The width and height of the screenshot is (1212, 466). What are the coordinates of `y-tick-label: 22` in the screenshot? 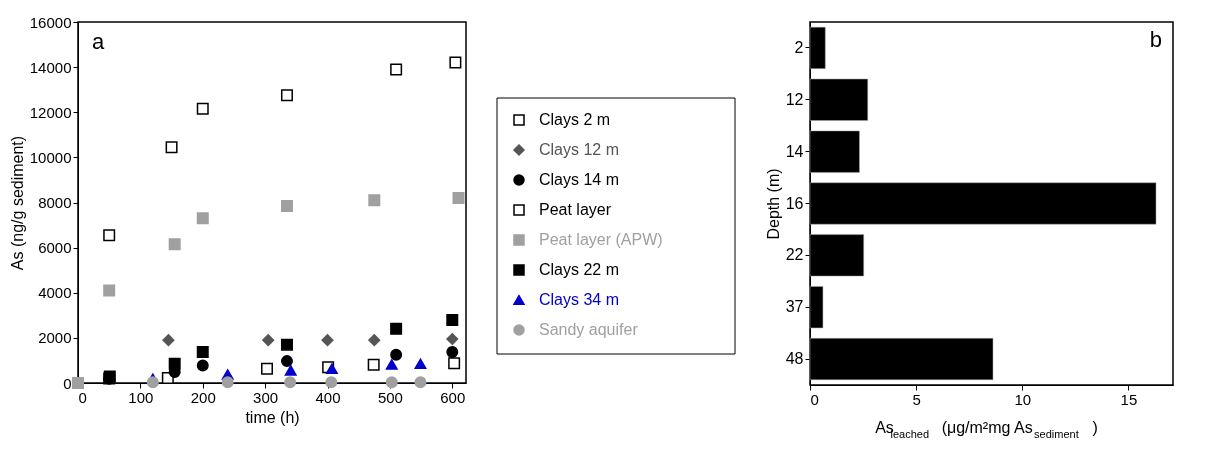 It's located at (794, 255).